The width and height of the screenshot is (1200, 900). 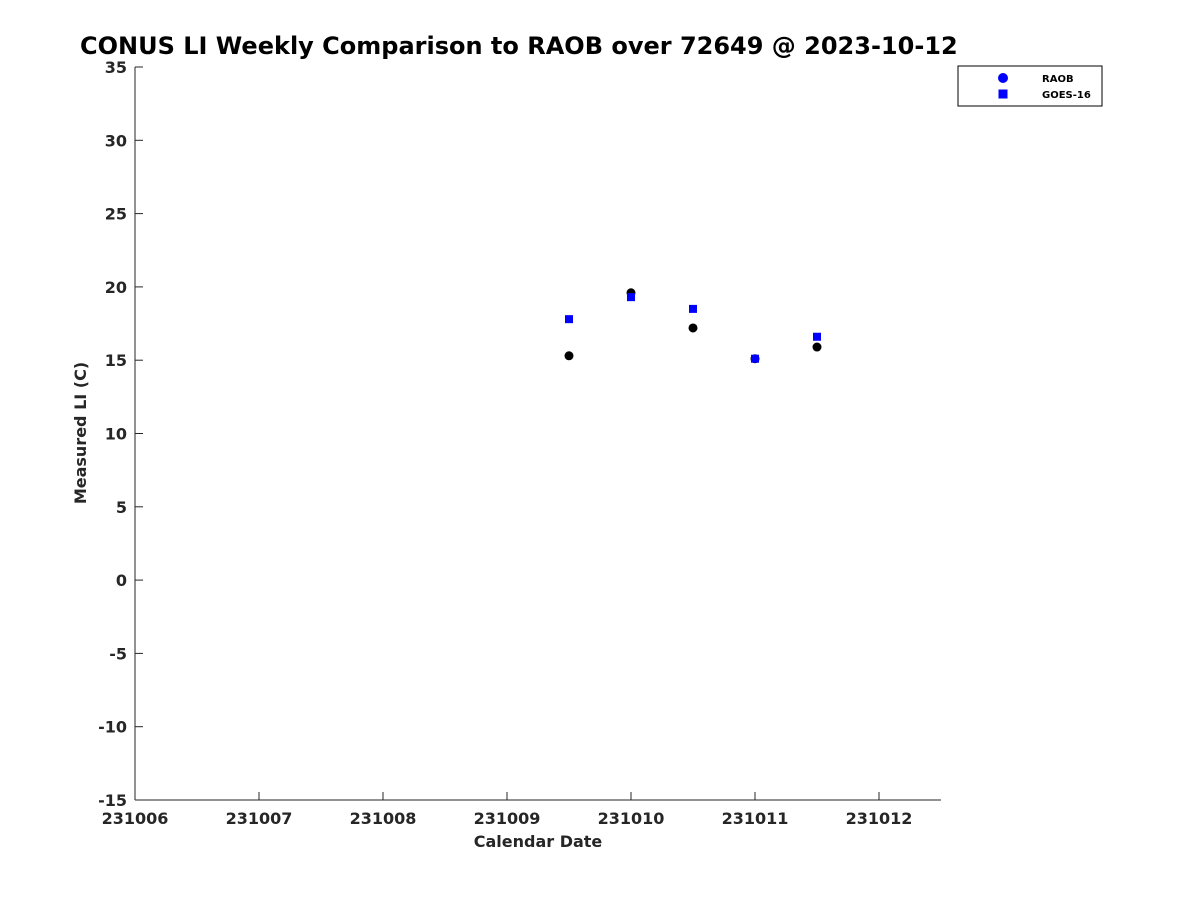 What do you see at coordinates (118, 653) in the screenshot?
I see `y-tick-label: -5` at bounding box center [118, 653].